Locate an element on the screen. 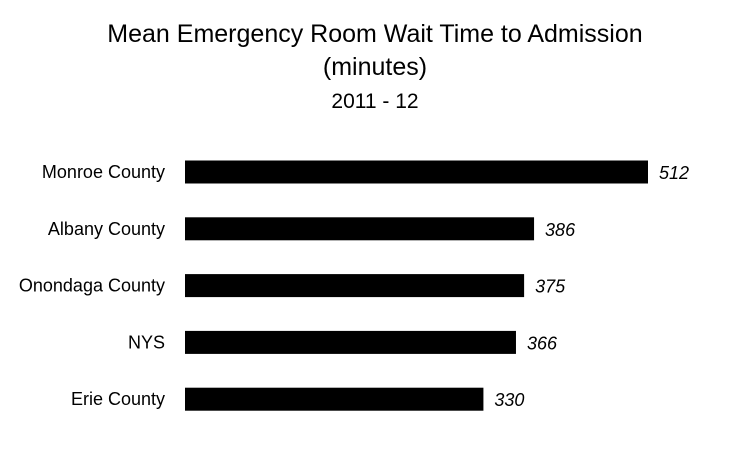 This screenshot has width=750, height=450. value-label: 512 is located at coordinates (674, 173).